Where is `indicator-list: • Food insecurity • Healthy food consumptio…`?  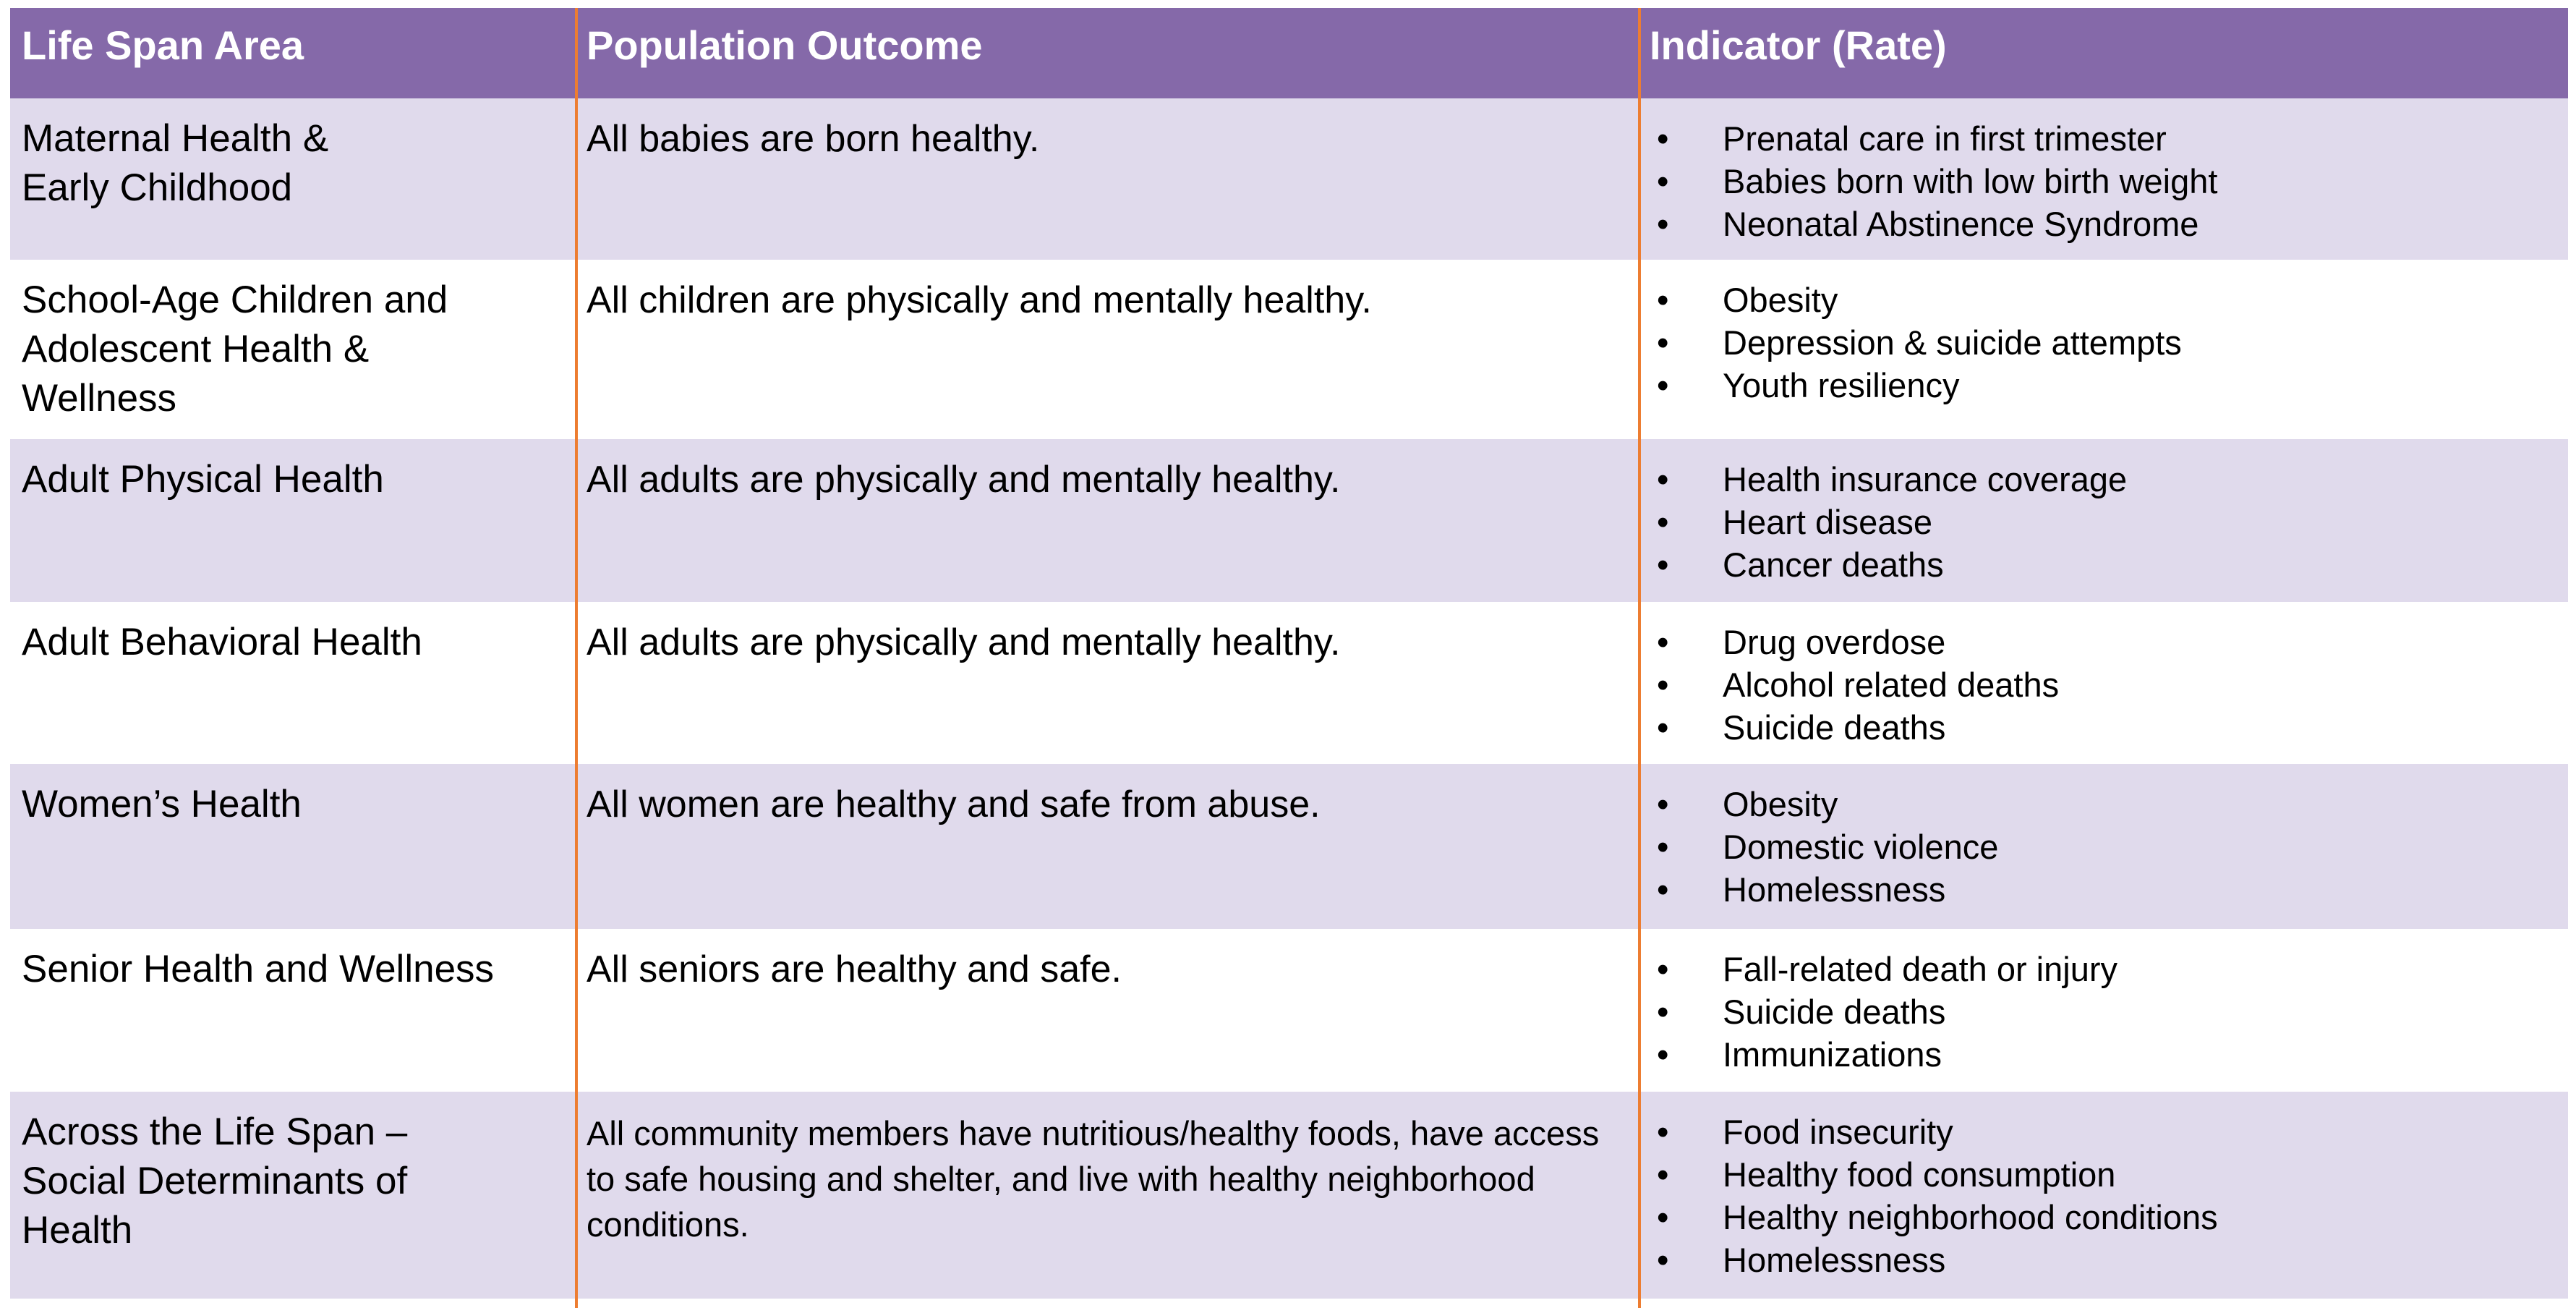
indicator-list: • Food insecurity • Healthy food consumptio… is located at coordinates (2103, 1186).